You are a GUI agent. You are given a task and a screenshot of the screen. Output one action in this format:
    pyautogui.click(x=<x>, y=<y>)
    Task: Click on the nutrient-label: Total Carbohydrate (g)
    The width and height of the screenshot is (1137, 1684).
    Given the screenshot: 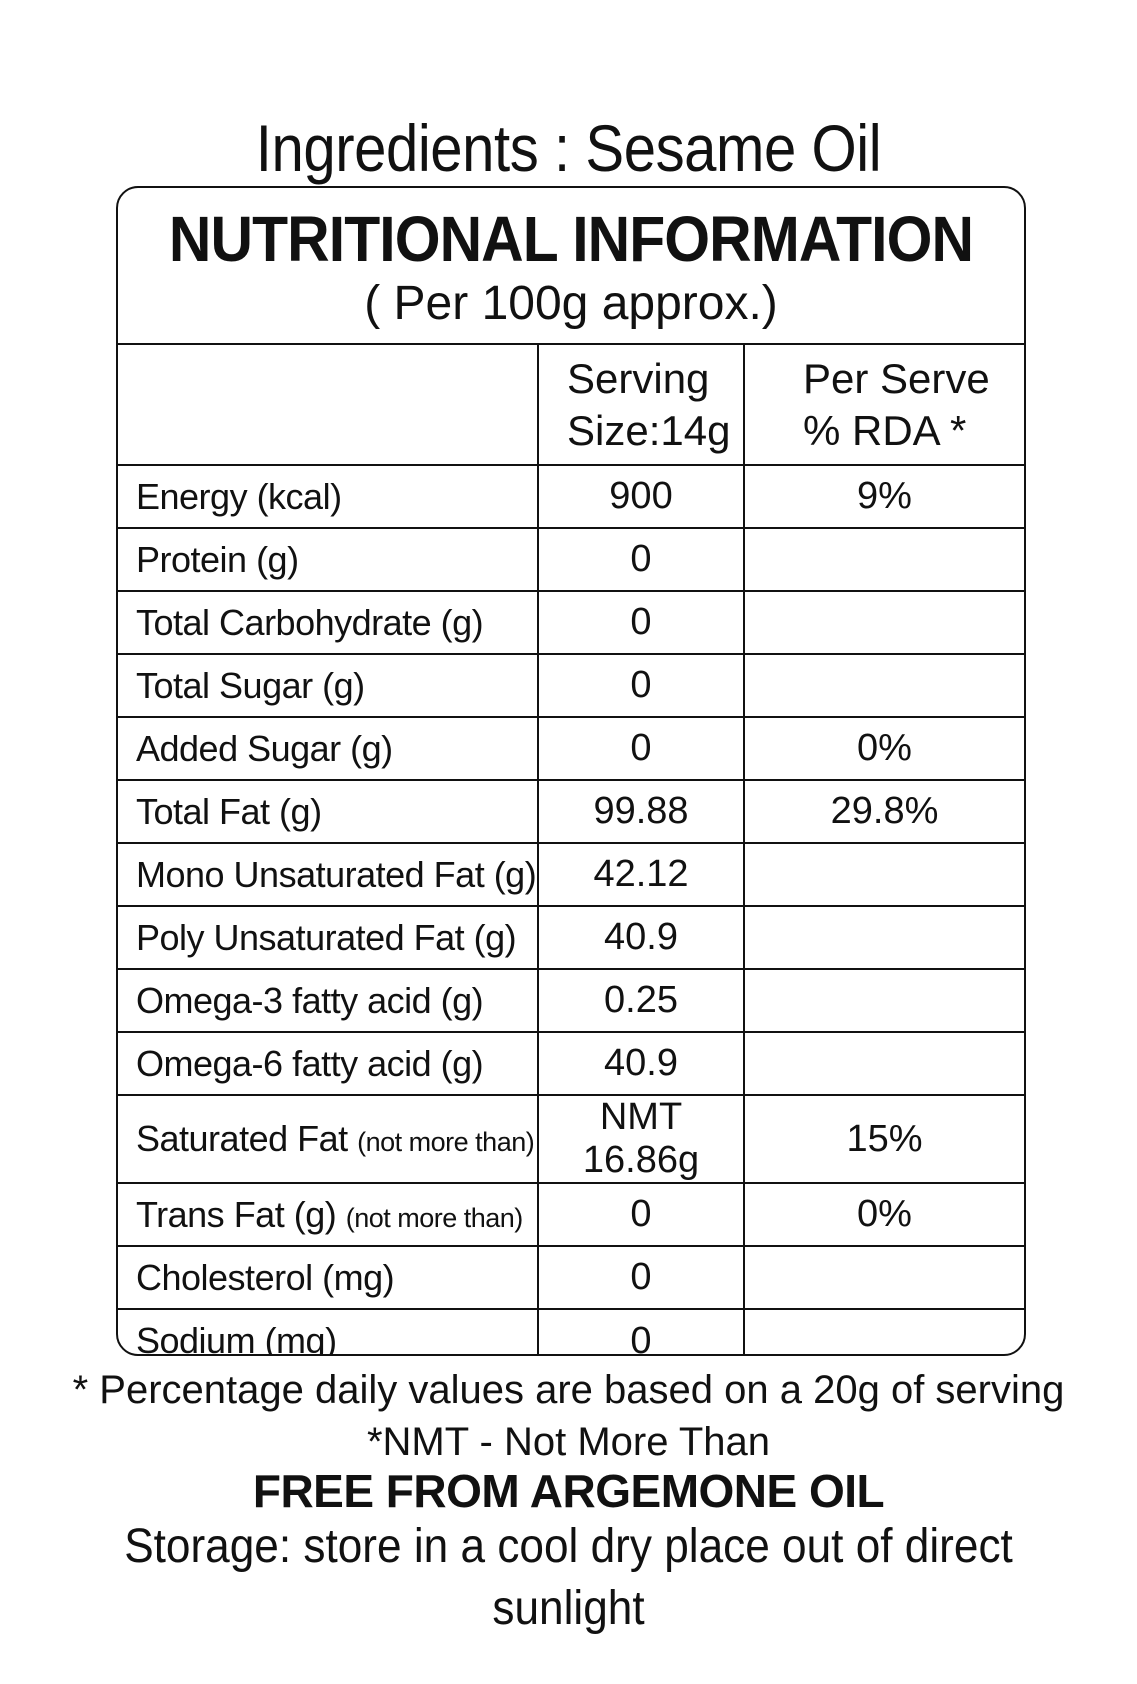 What is the action you would take?
    pyautogui.click(x=310, y=622)
    